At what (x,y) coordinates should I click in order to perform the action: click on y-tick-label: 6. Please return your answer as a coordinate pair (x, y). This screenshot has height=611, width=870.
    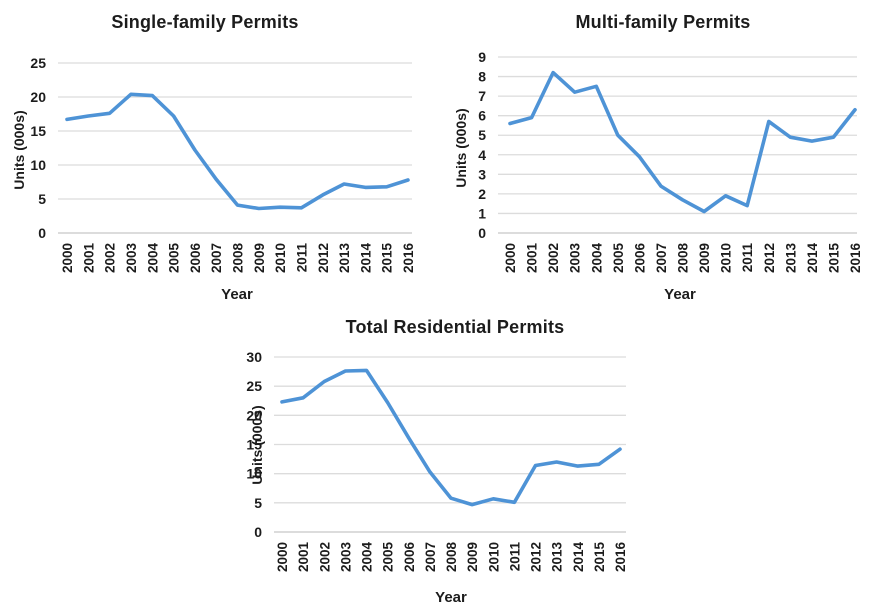
    Looking at the image, I should click on (482, 116).